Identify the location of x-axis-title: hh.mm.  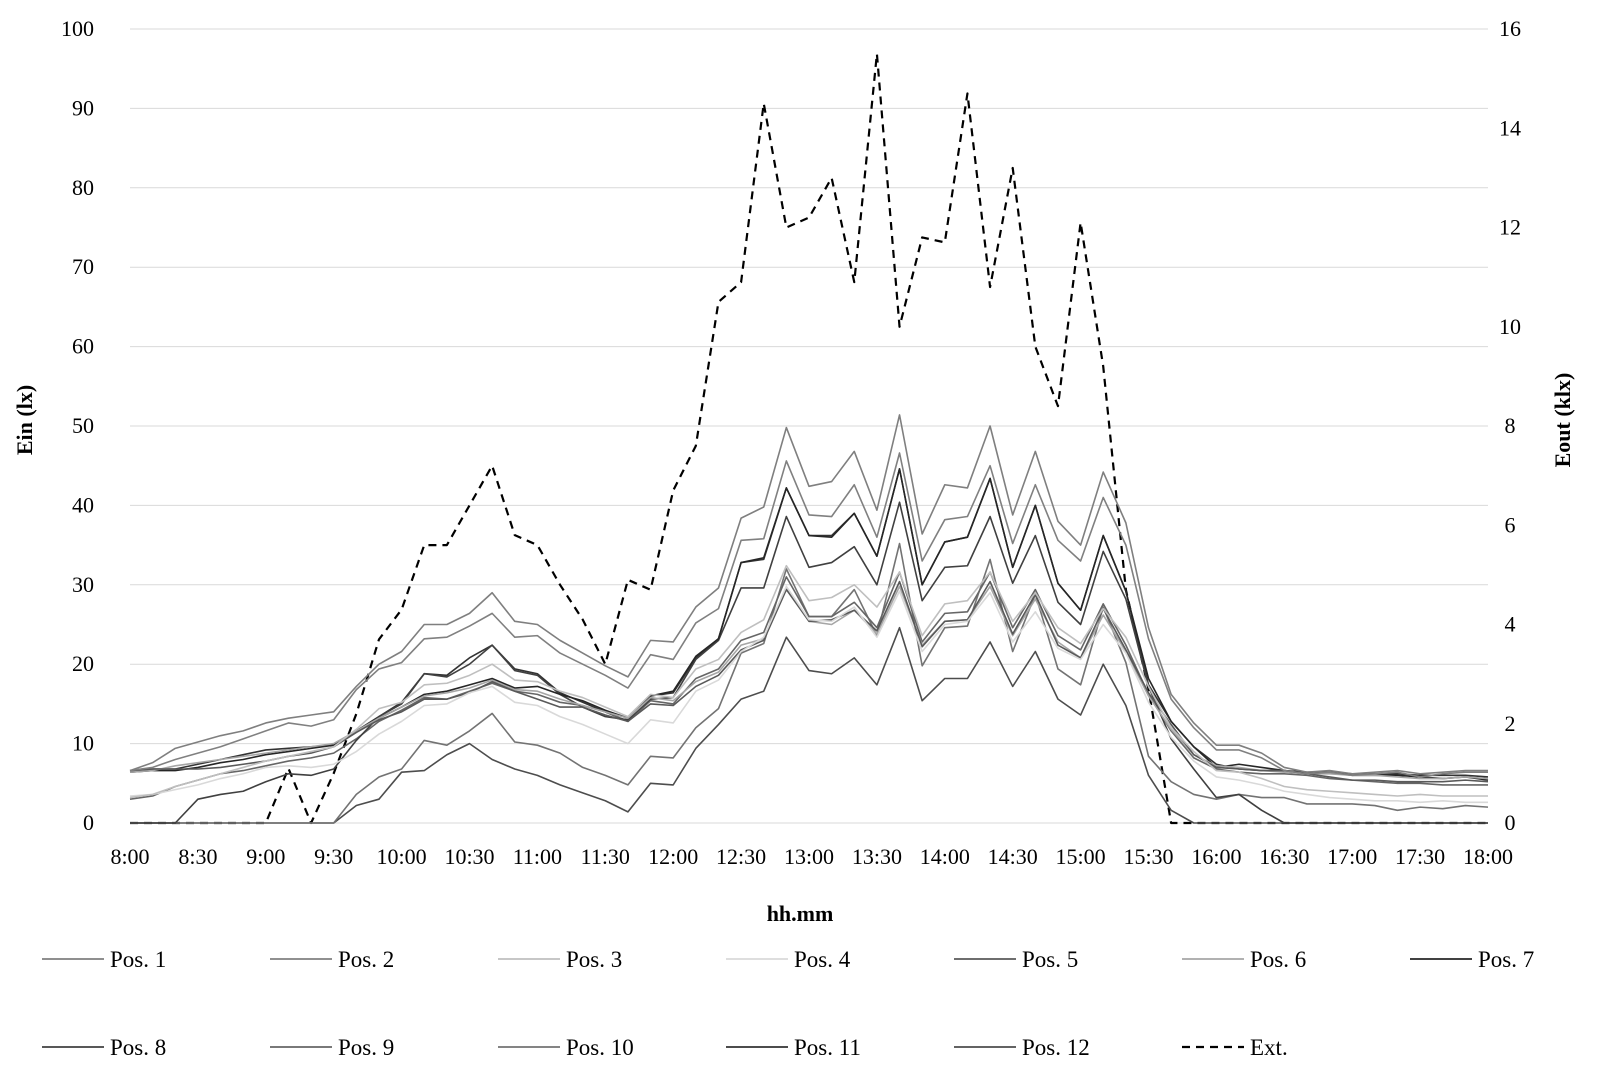
(800, 913).